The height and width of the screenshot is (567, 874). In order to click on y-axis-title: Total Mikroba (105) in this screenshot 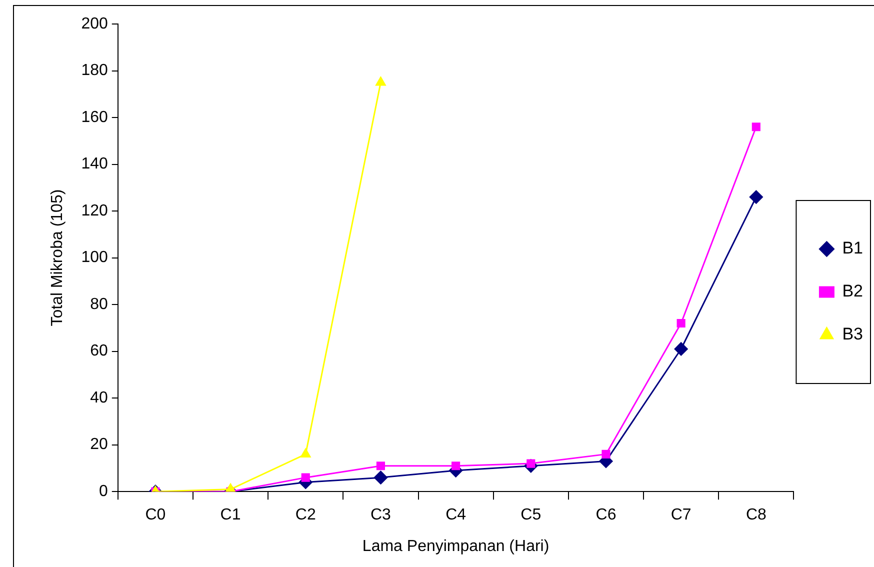, I will do `click(57, 257)`.